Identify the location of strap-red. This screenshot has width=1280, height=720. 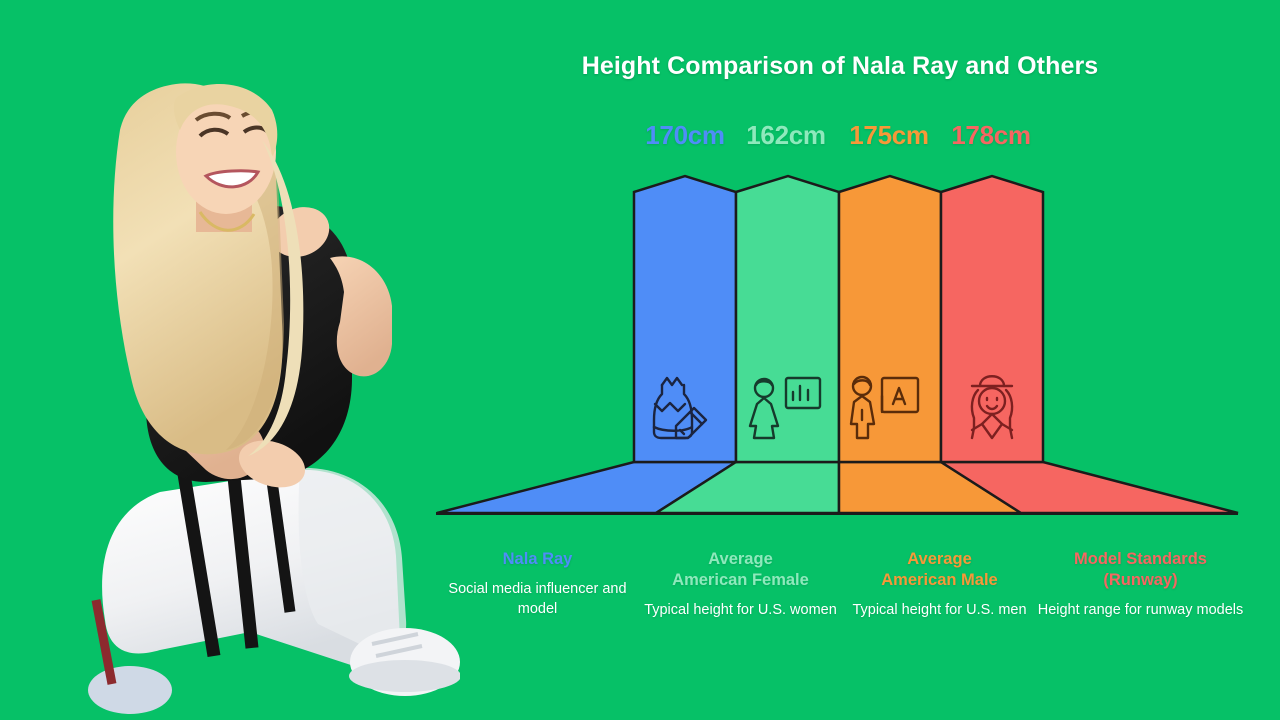
(104, 642).